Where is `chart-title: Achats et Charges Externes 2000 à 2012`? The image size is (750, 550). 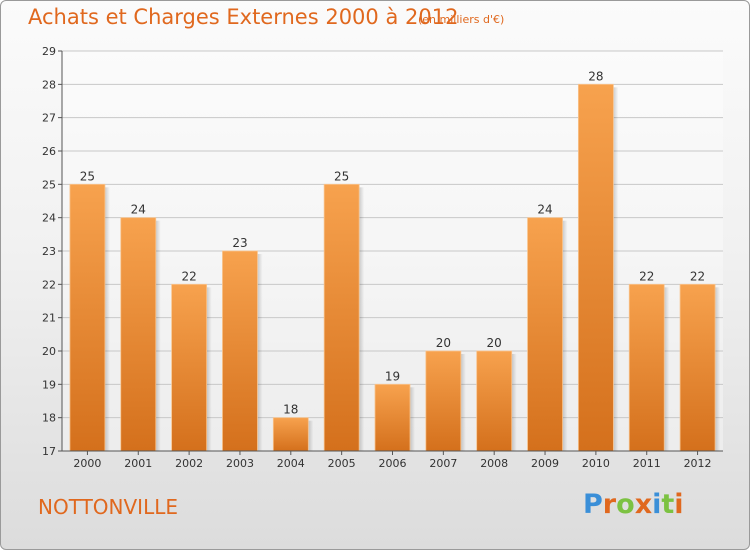
chart-title: Achats et Charges Externes 2000 à 2012 is located at coordinates (243, 17).